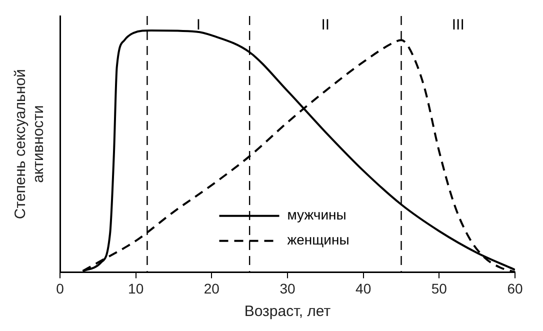 The width and height of the screenshot is (543, 331). What do you see at coordinates (316, 214) in the screenshot?
I see `legend-label: мужчины` at bounding box center [316, 214].